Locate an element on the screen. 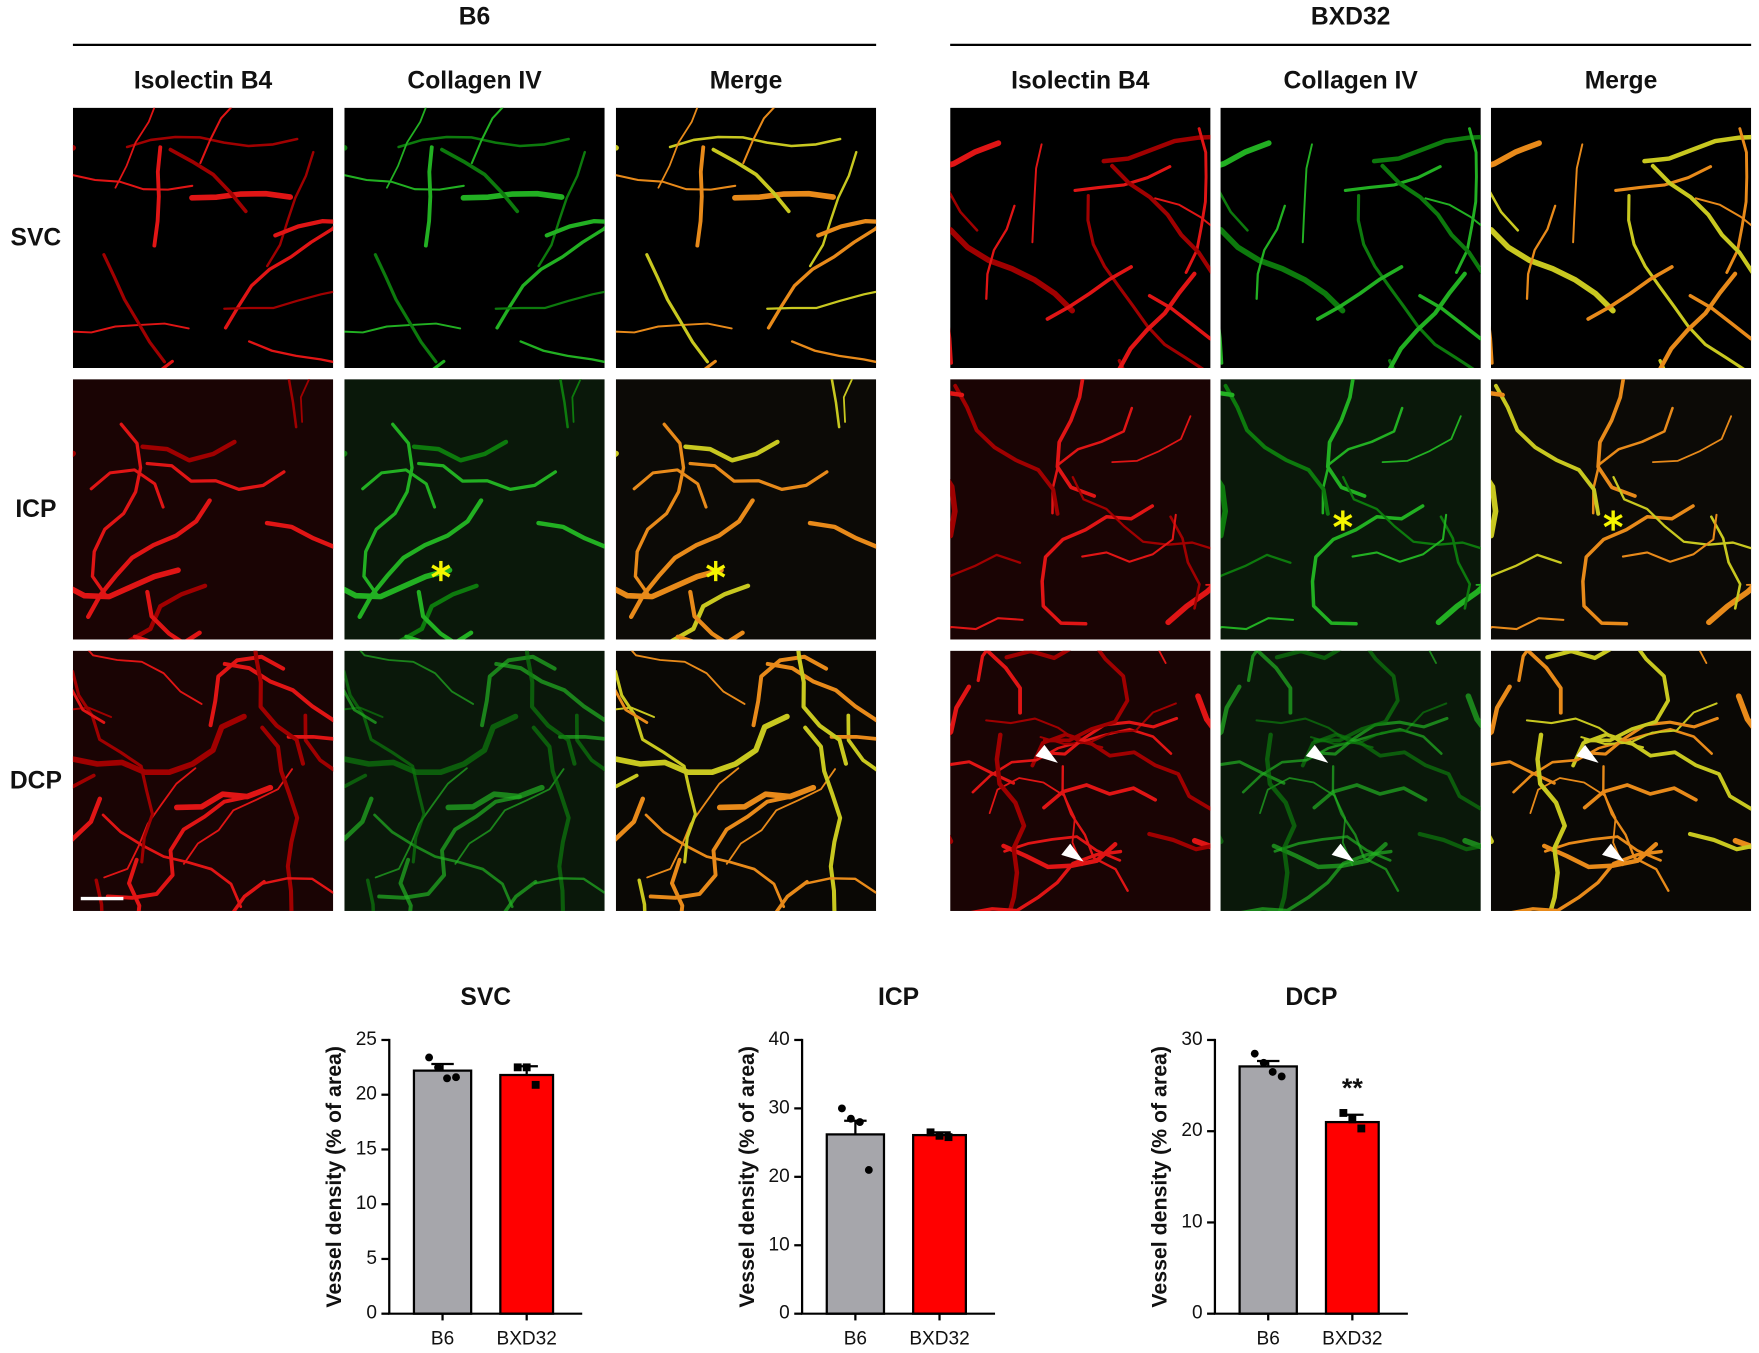  y-tick-label: 0 is located at coordinates (1197, 1313).